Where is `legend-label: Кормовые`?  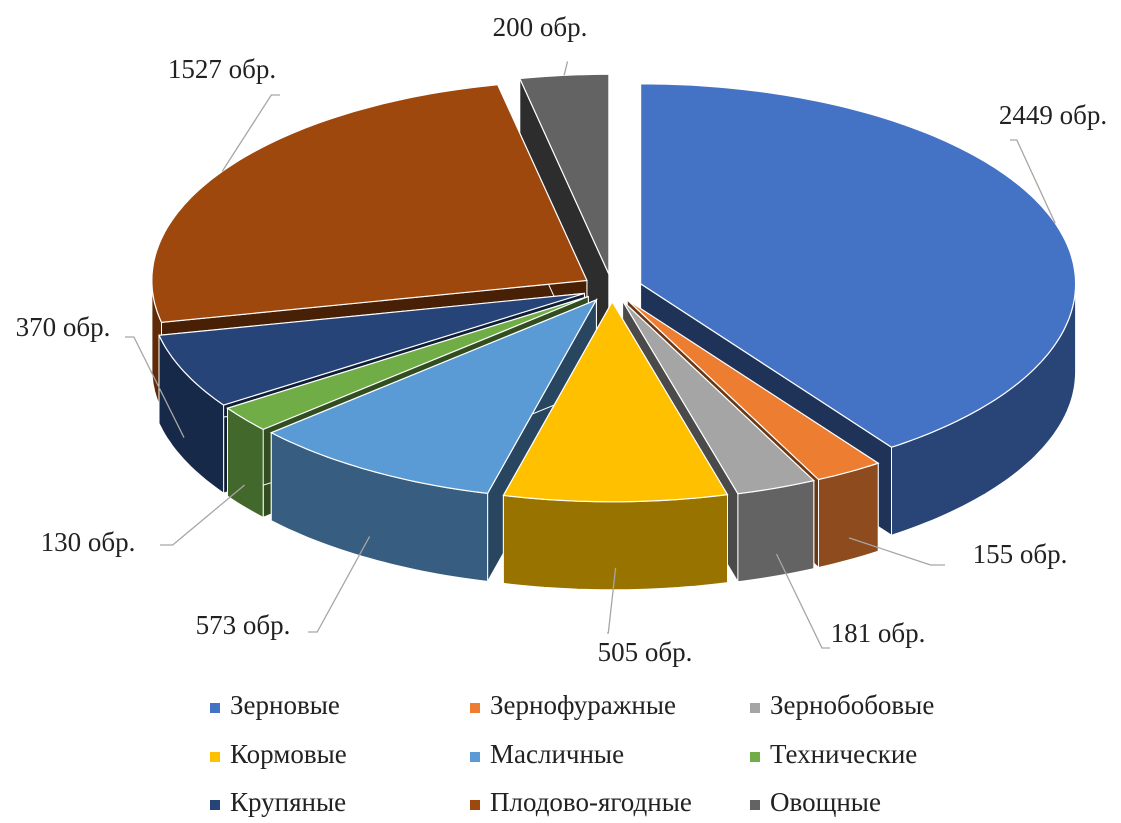
legend-label: Кормовые is located at coordinates (288, 754).